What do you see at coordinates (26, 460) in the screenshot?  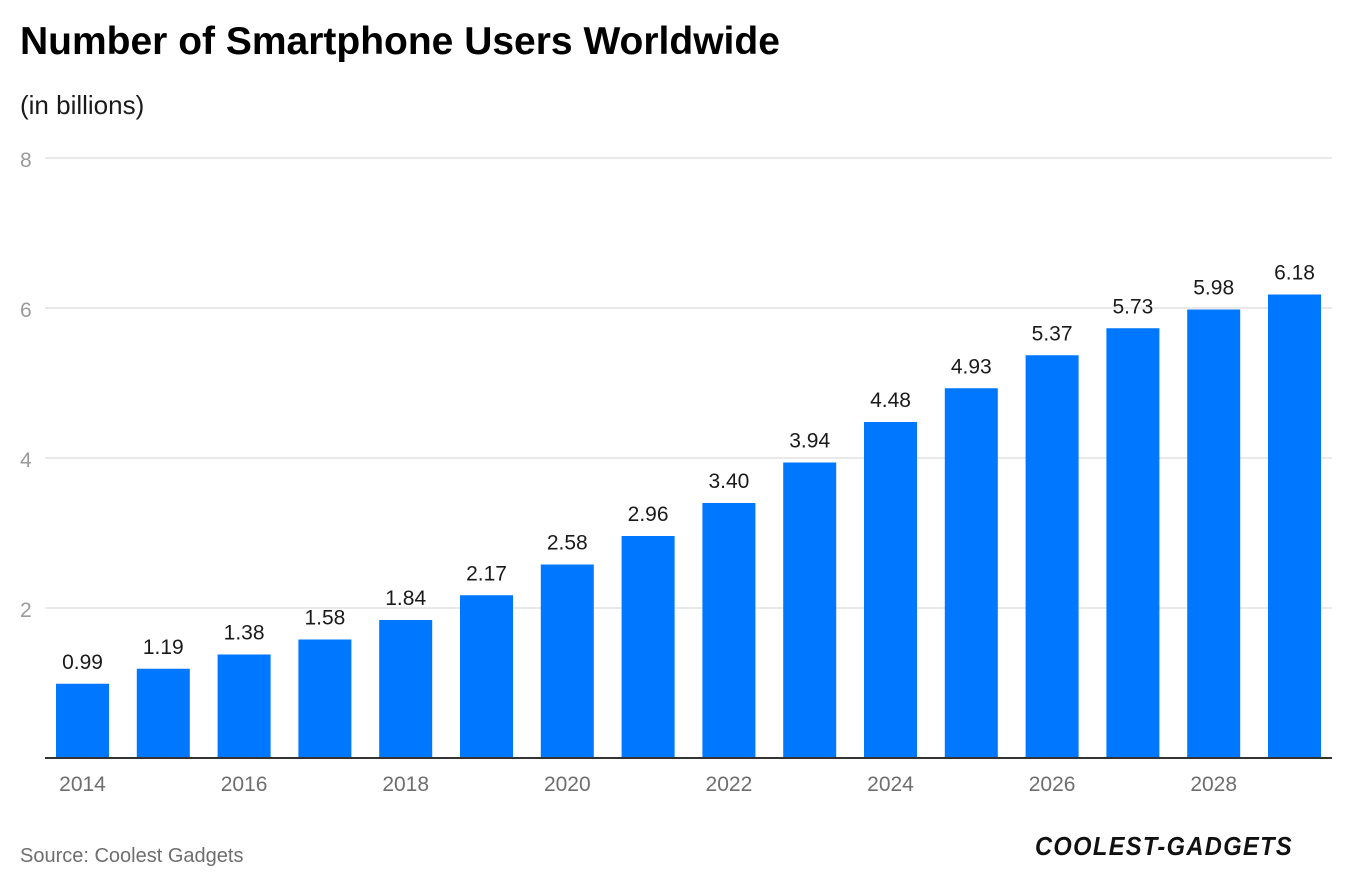 I see `y-tick-label: 4` at bounding box center [26, 460].